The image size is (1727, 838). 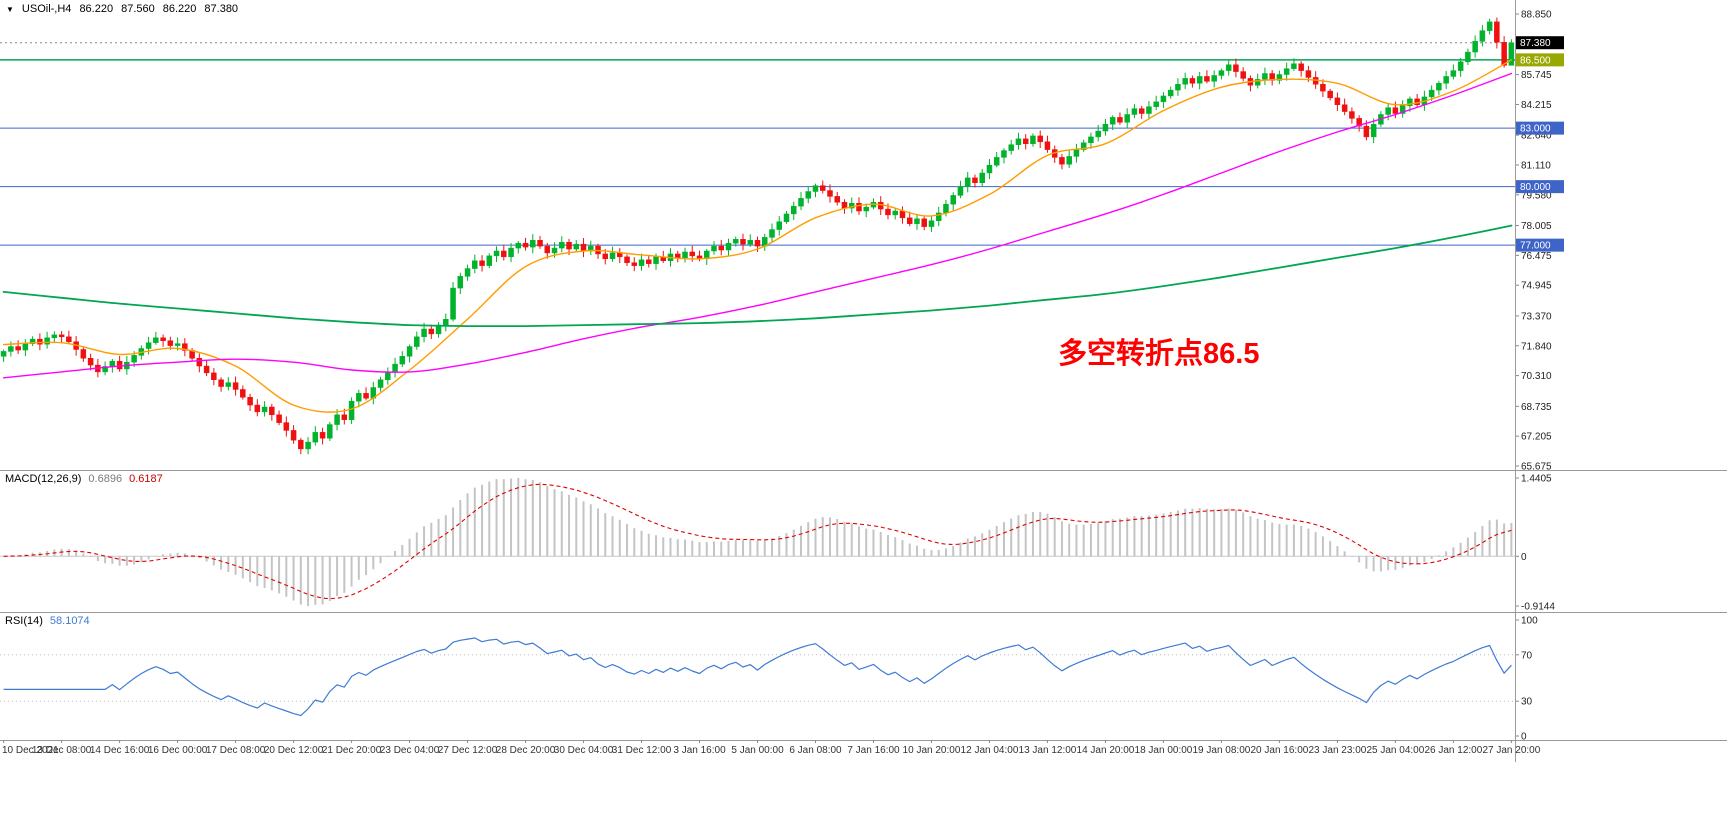 What do you see at coordinates (236, 750) in the screenshot?
I see `time-tick-label: 17 Dec 08:00` at bounding box center [236, 750].